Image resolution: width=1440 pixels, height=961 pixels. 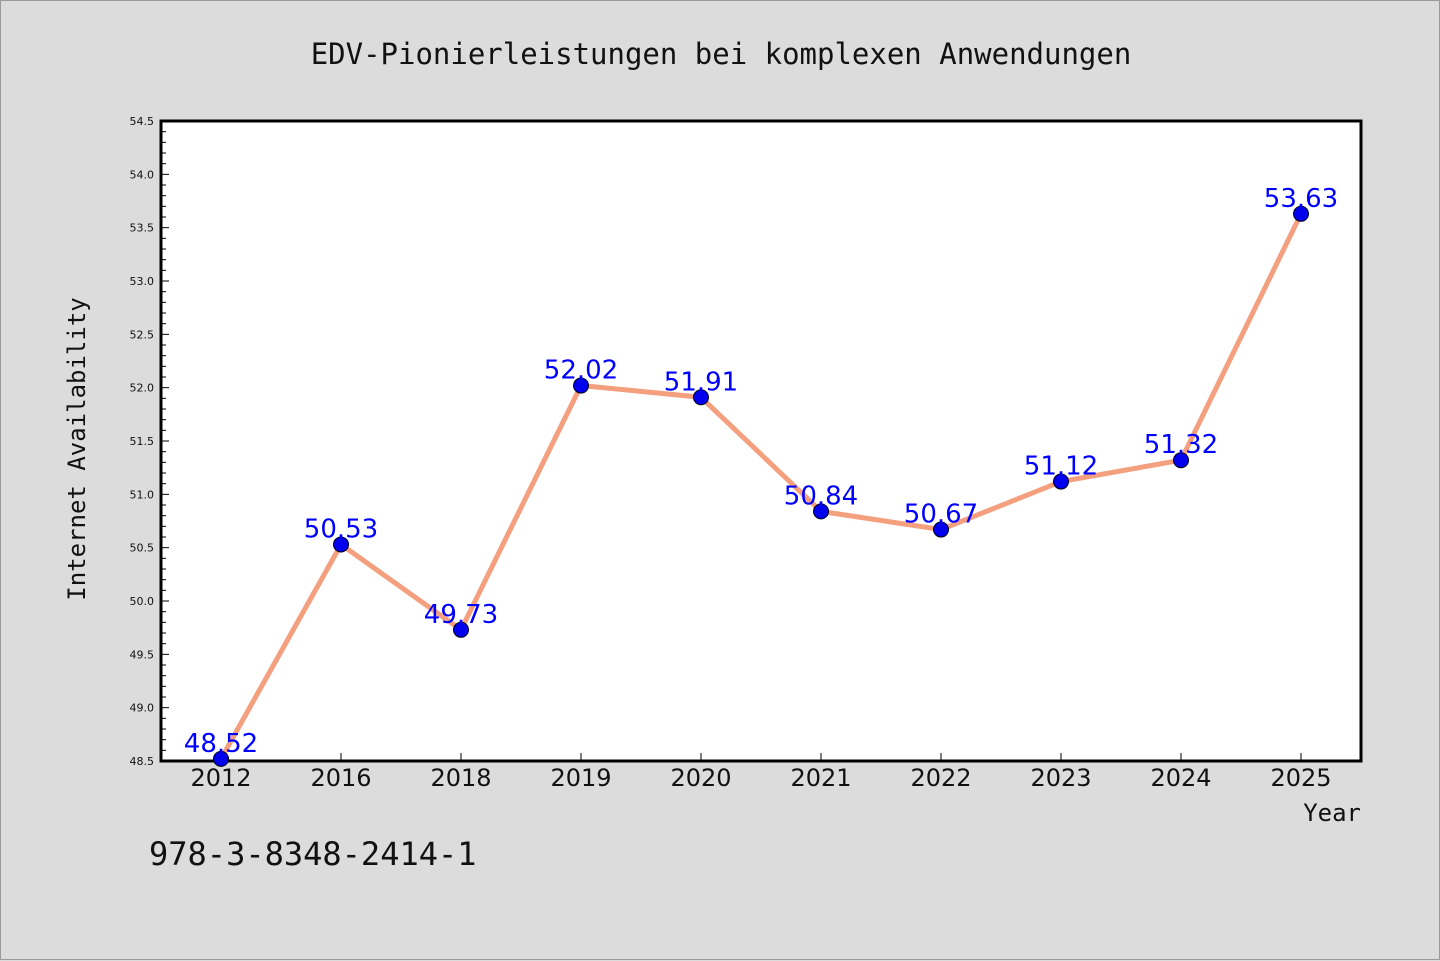 I want to click on x-axis: 2012 2016 2018 2019 2020 2021 2022 2023 2024 2025, so click(x=761, y=772).